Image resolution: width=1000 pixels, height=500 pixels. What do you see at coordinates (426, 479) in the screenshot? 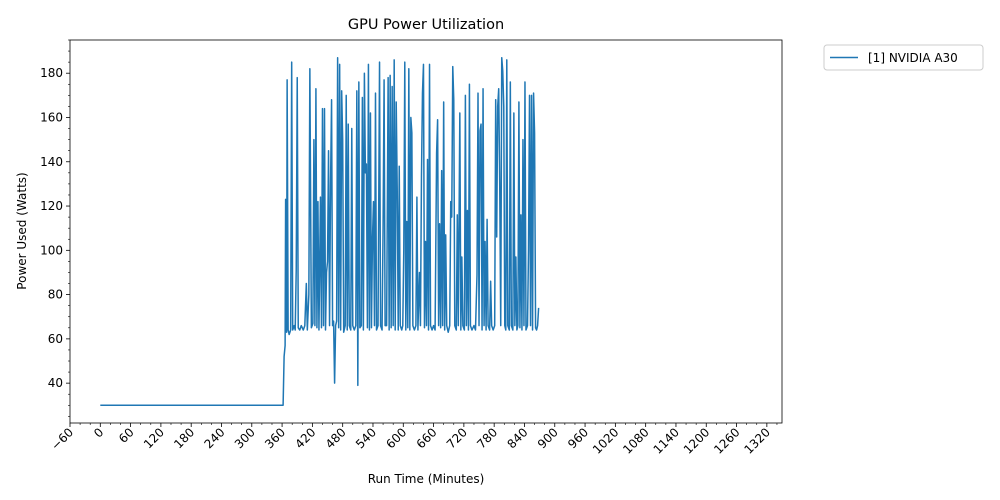
I see `x-axis-label: Run Time (Minutes)` at bounding box center [426, 479].